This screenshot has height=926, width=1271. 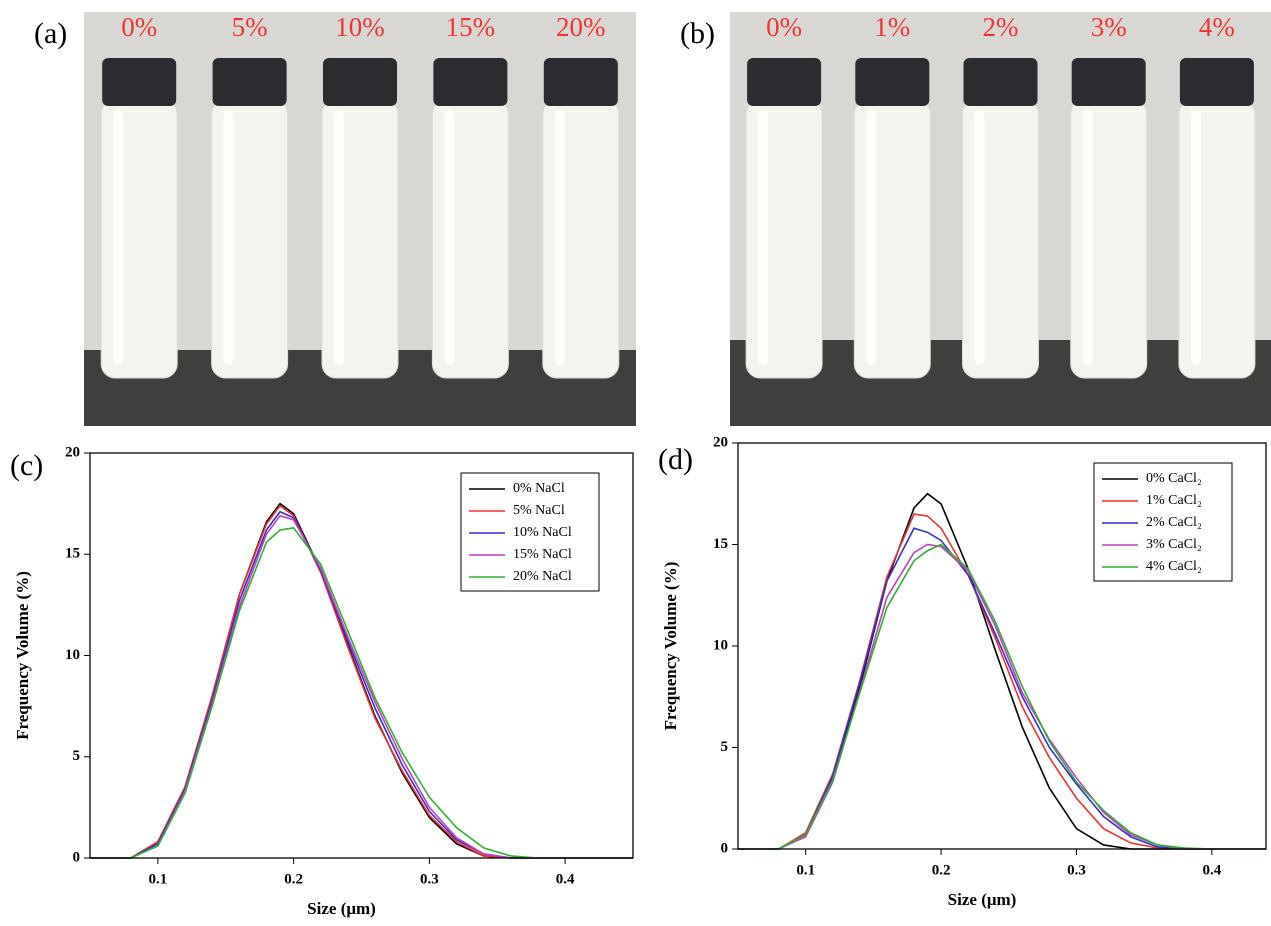 What do you see at coordinates (542, 576) in the screenshot?
I see `legend-label: 20% NaCl` at bounding box center [542, 576].